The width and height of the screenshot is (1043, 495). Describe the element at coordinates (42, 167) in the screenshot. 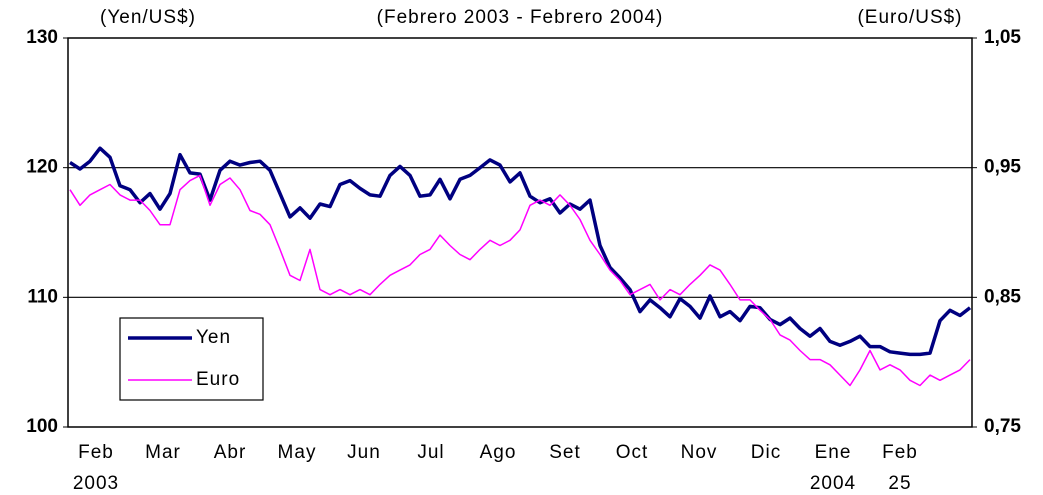

I see `y-tick-label: 120` at that location.